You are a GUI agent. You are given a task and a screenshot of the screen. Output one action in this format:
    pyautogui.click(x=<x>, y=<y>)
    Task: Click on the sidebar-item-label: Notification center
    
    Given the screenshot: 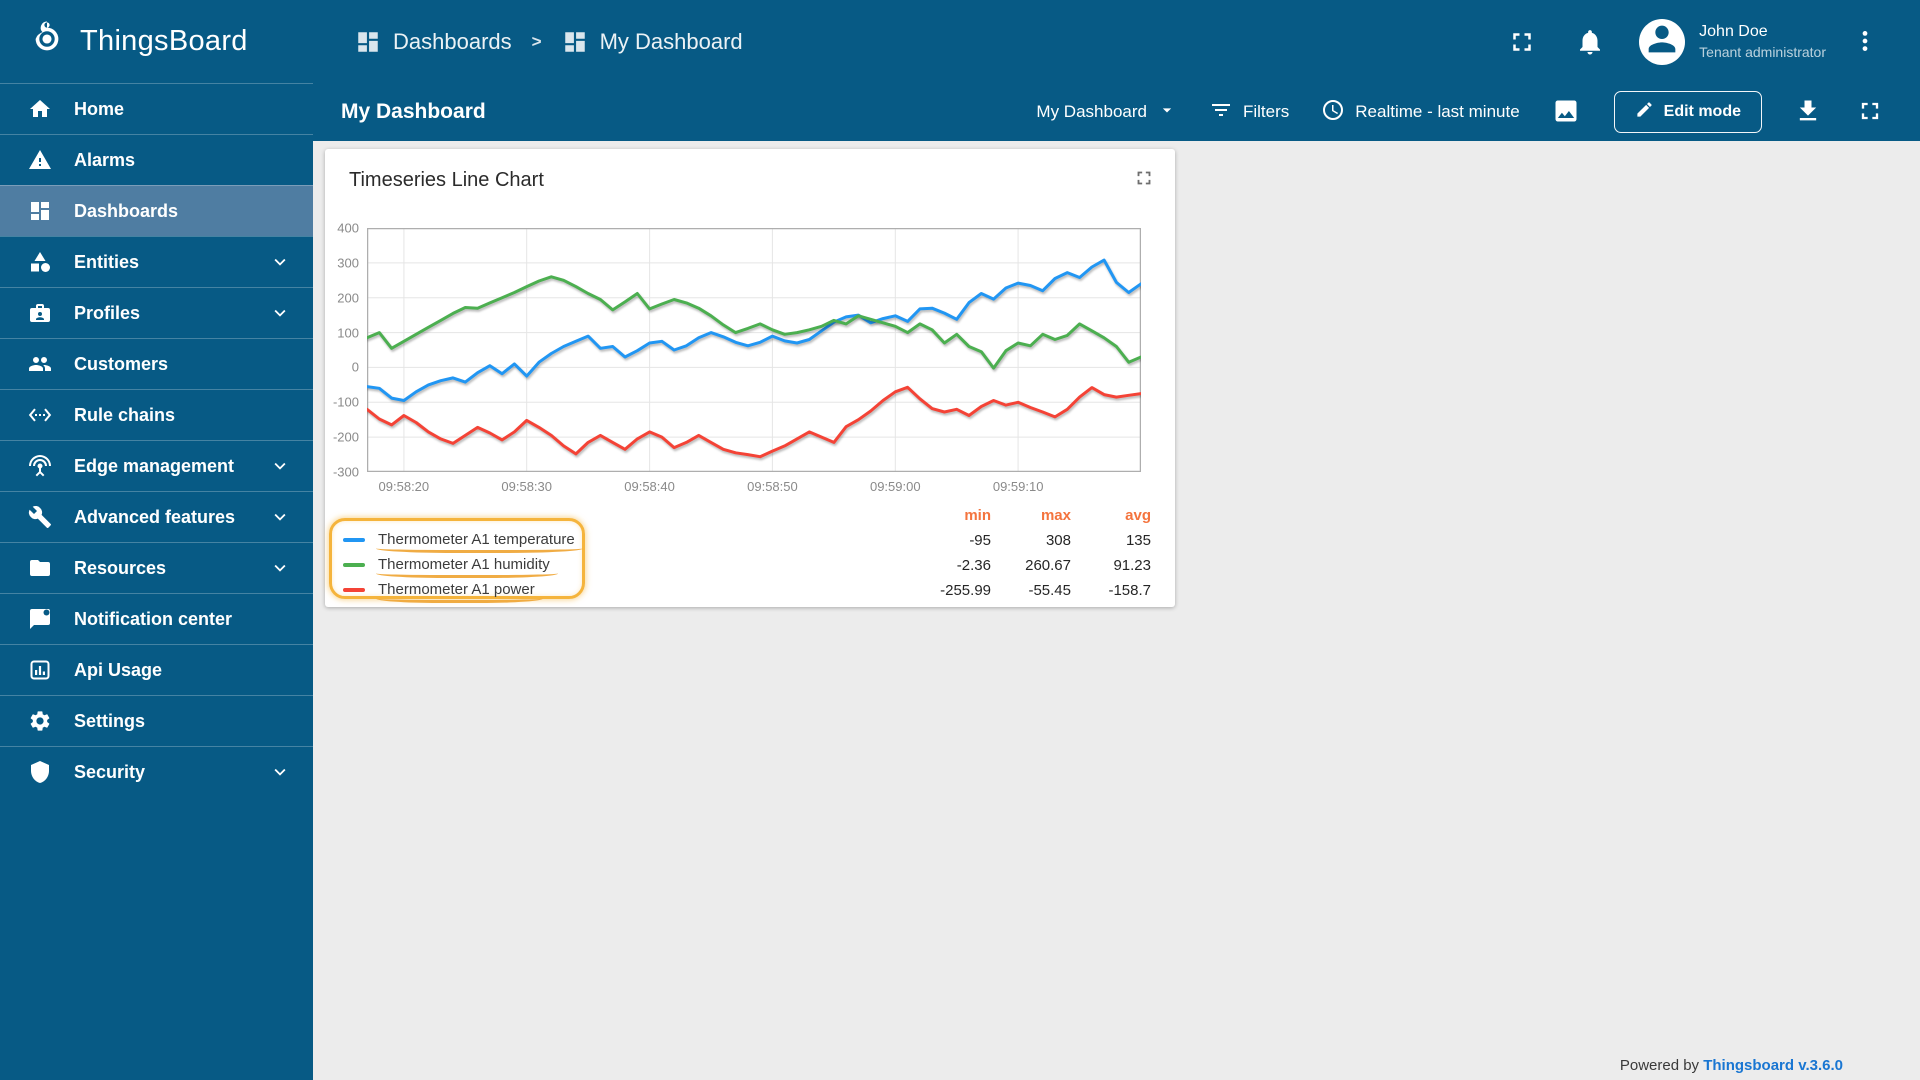 What is the action you would take?
    pyautogui.click(x=153, y=618)
    